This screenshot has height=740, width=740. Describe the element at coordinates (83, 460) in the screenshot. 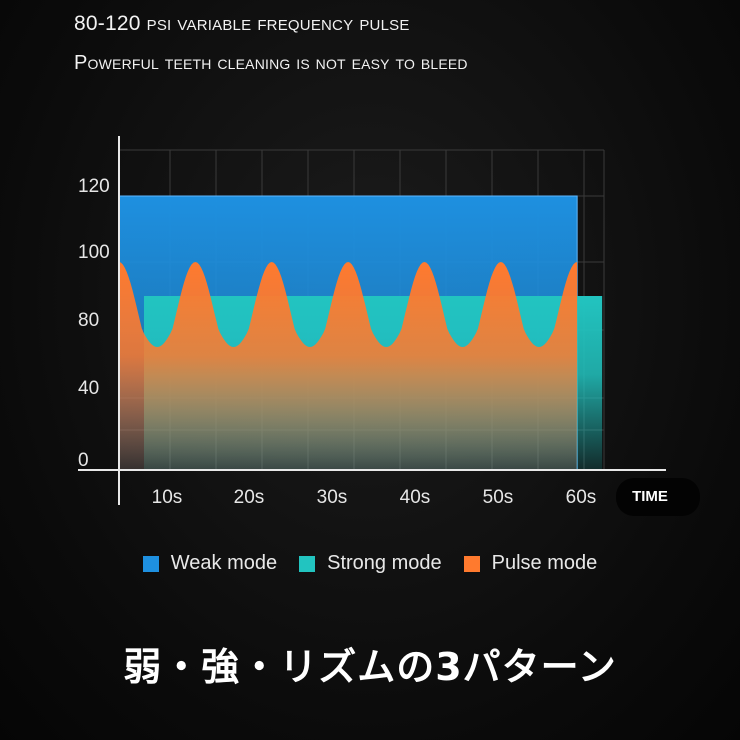

I see `y-tick-label: 0` at that location.